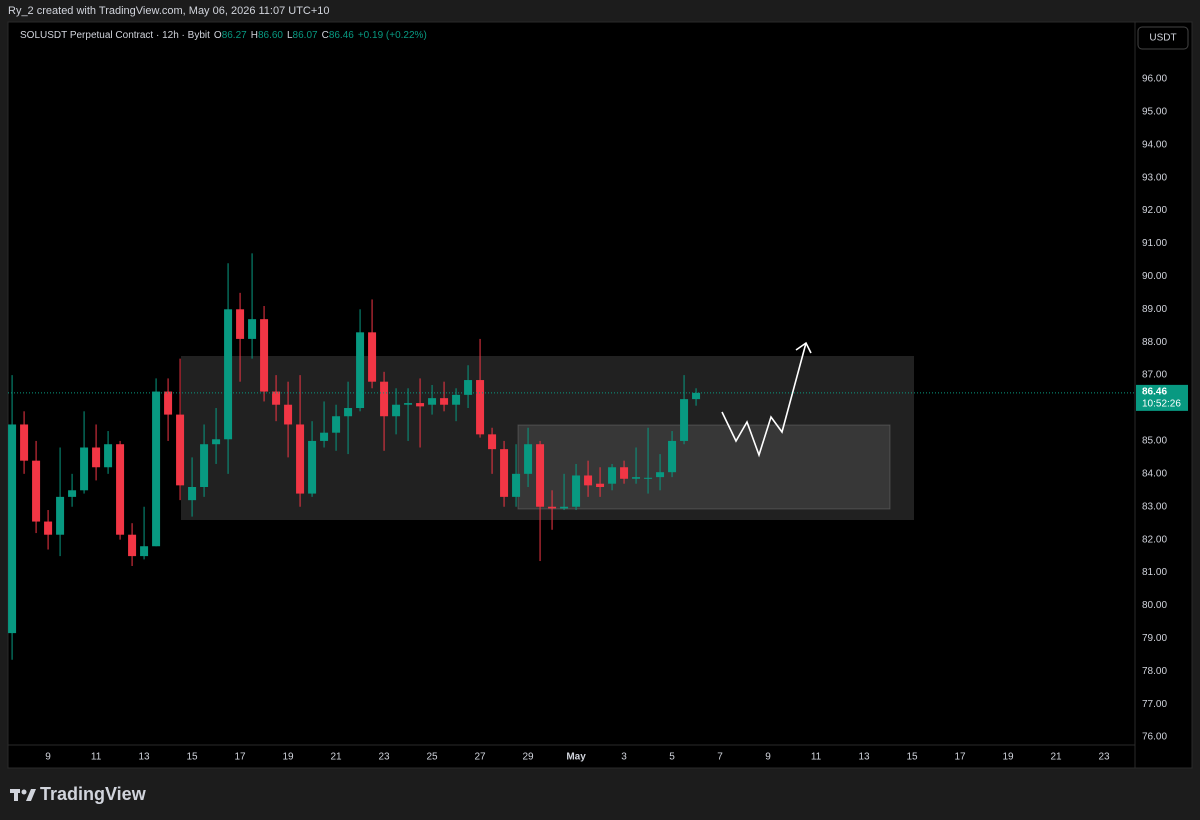 The width and height of the screenshot is (1200, 820). What do you see at coordinates (1154, 737) in the screenshot?
I see `y-tick-label: 76.00` at bounding box center [1154, 737].